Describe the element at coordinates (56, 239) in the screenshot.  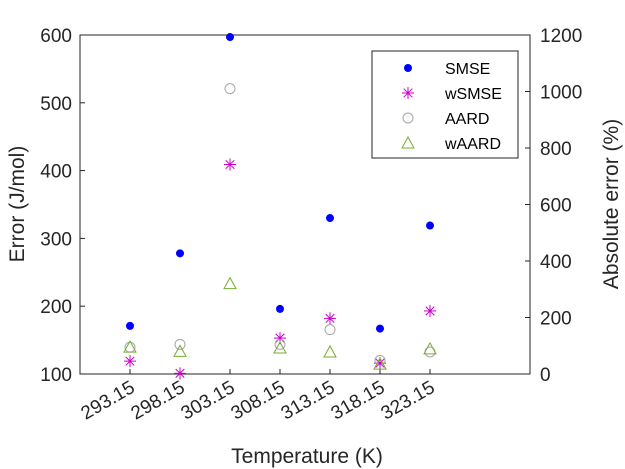
I see `left-tick-label: 300` at that location.